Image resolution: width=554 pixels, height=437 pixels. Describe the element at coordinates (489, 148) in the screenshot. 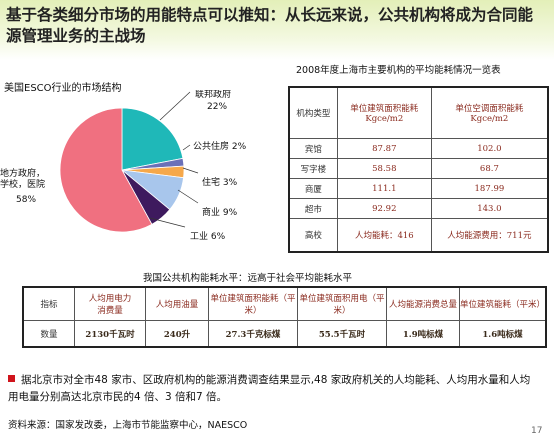

I see `table1-cell: 102.0` at that location.